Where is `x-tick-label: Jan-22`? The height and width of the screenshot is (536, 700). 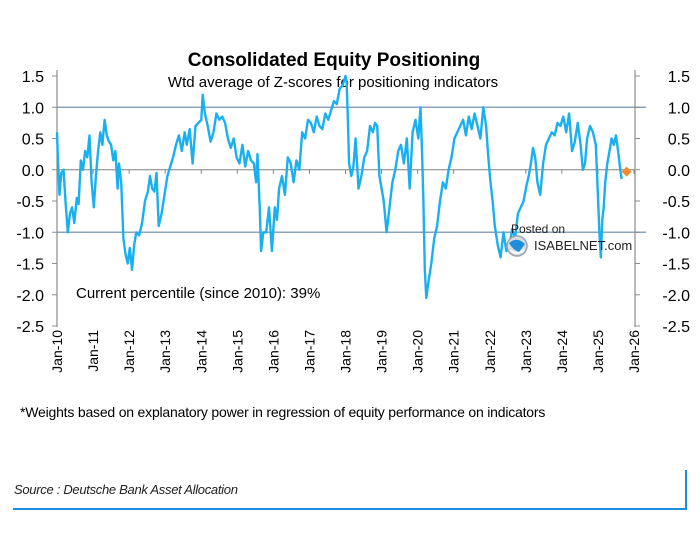 x-tick-label: Jan-22 is located at coordinates (490, 351).